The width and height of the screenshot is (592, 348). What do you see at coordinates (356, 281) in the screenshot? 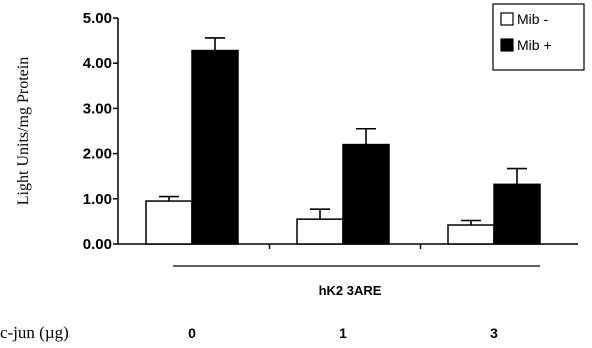
I see `group-label-area: hK2 3ARE` at bounding box center [356, 281].